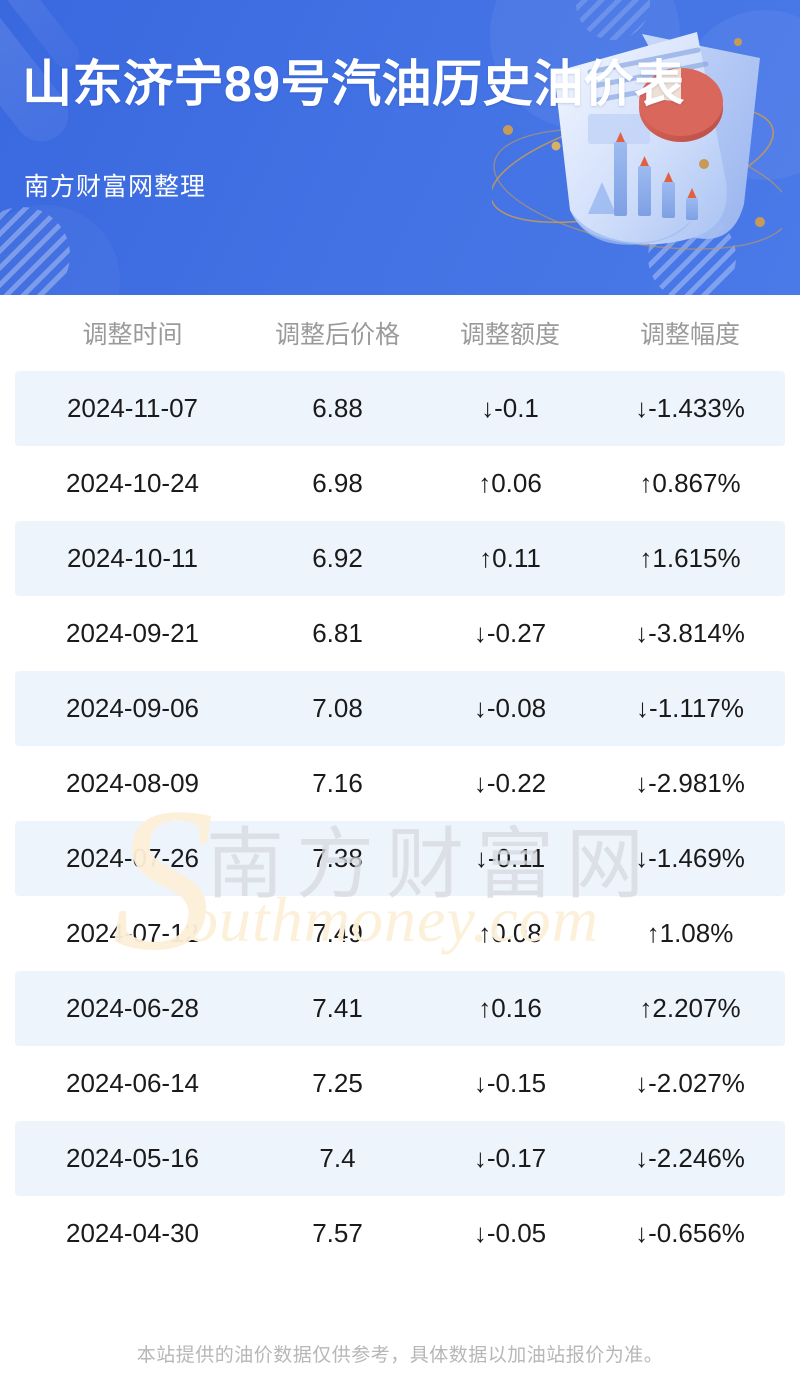 This screenshot has height=1400, width=800. What do you see at coordinates (510, 858) in the screenshot?
I see `cell-amount: ↓-0.11` at bounding box center [510, 858].